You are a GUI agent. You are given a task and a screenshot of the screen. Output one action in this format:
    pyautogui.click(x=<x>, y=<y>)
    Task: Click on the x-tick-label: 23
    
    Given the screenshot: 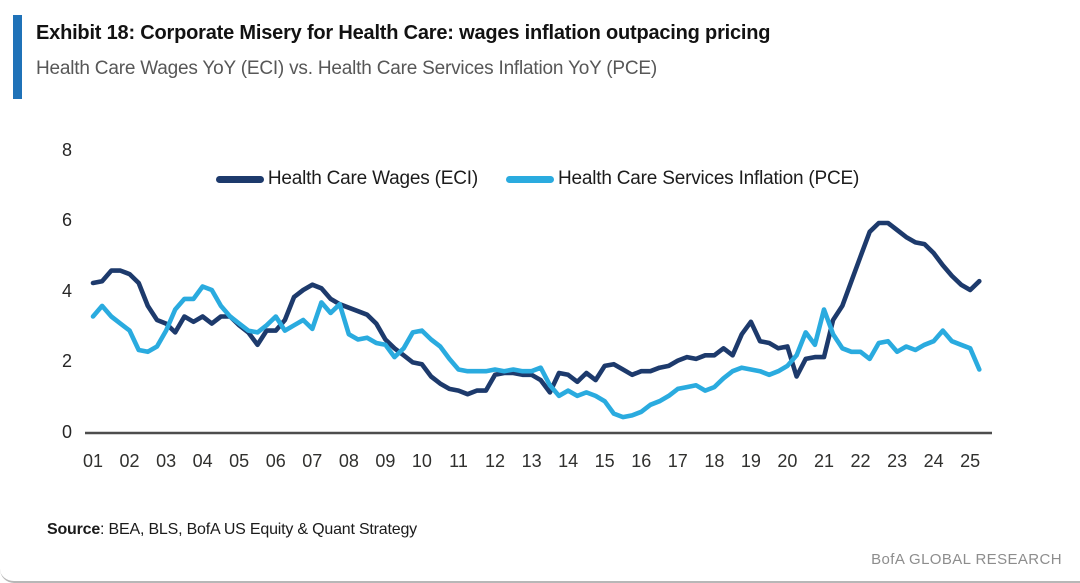 What is the action you would take?
    pyautogui.click(x=897, y=461)
    